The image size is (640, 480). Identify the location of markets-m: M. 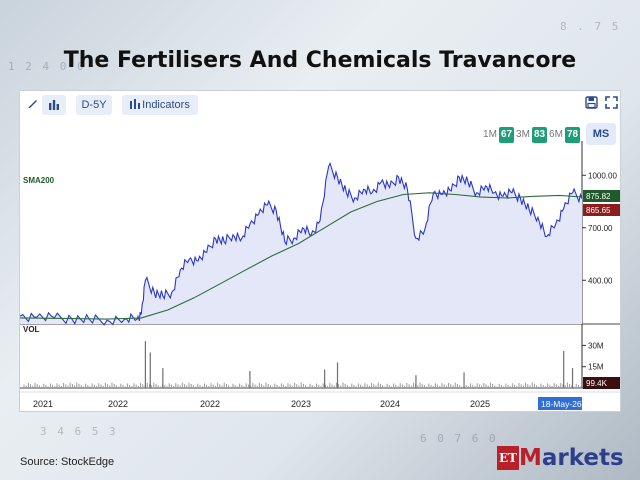
(530, 458).